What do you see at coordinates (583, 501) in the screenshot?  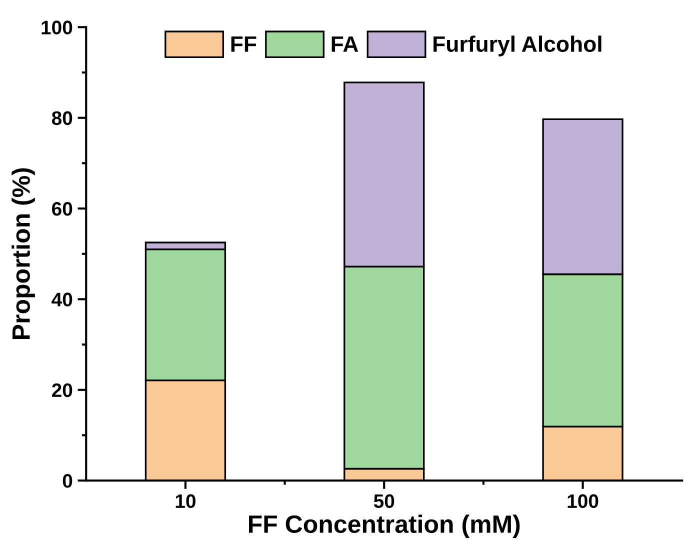 I see `x-tick-label: 100` at bounding box center [583, 501].